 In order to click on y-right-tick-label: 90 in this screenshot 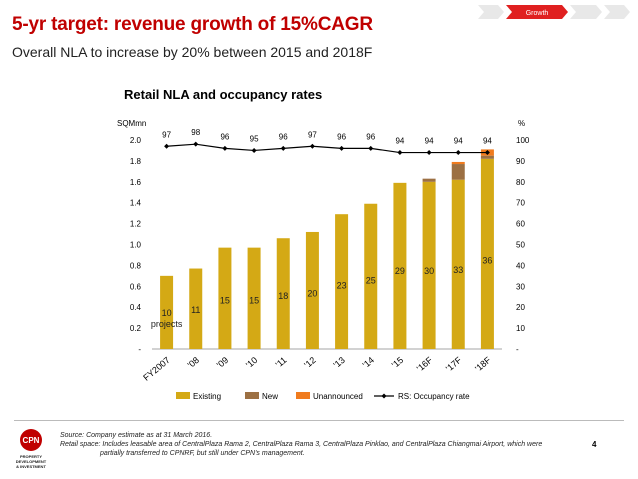, I will do `click(520, 161)`.